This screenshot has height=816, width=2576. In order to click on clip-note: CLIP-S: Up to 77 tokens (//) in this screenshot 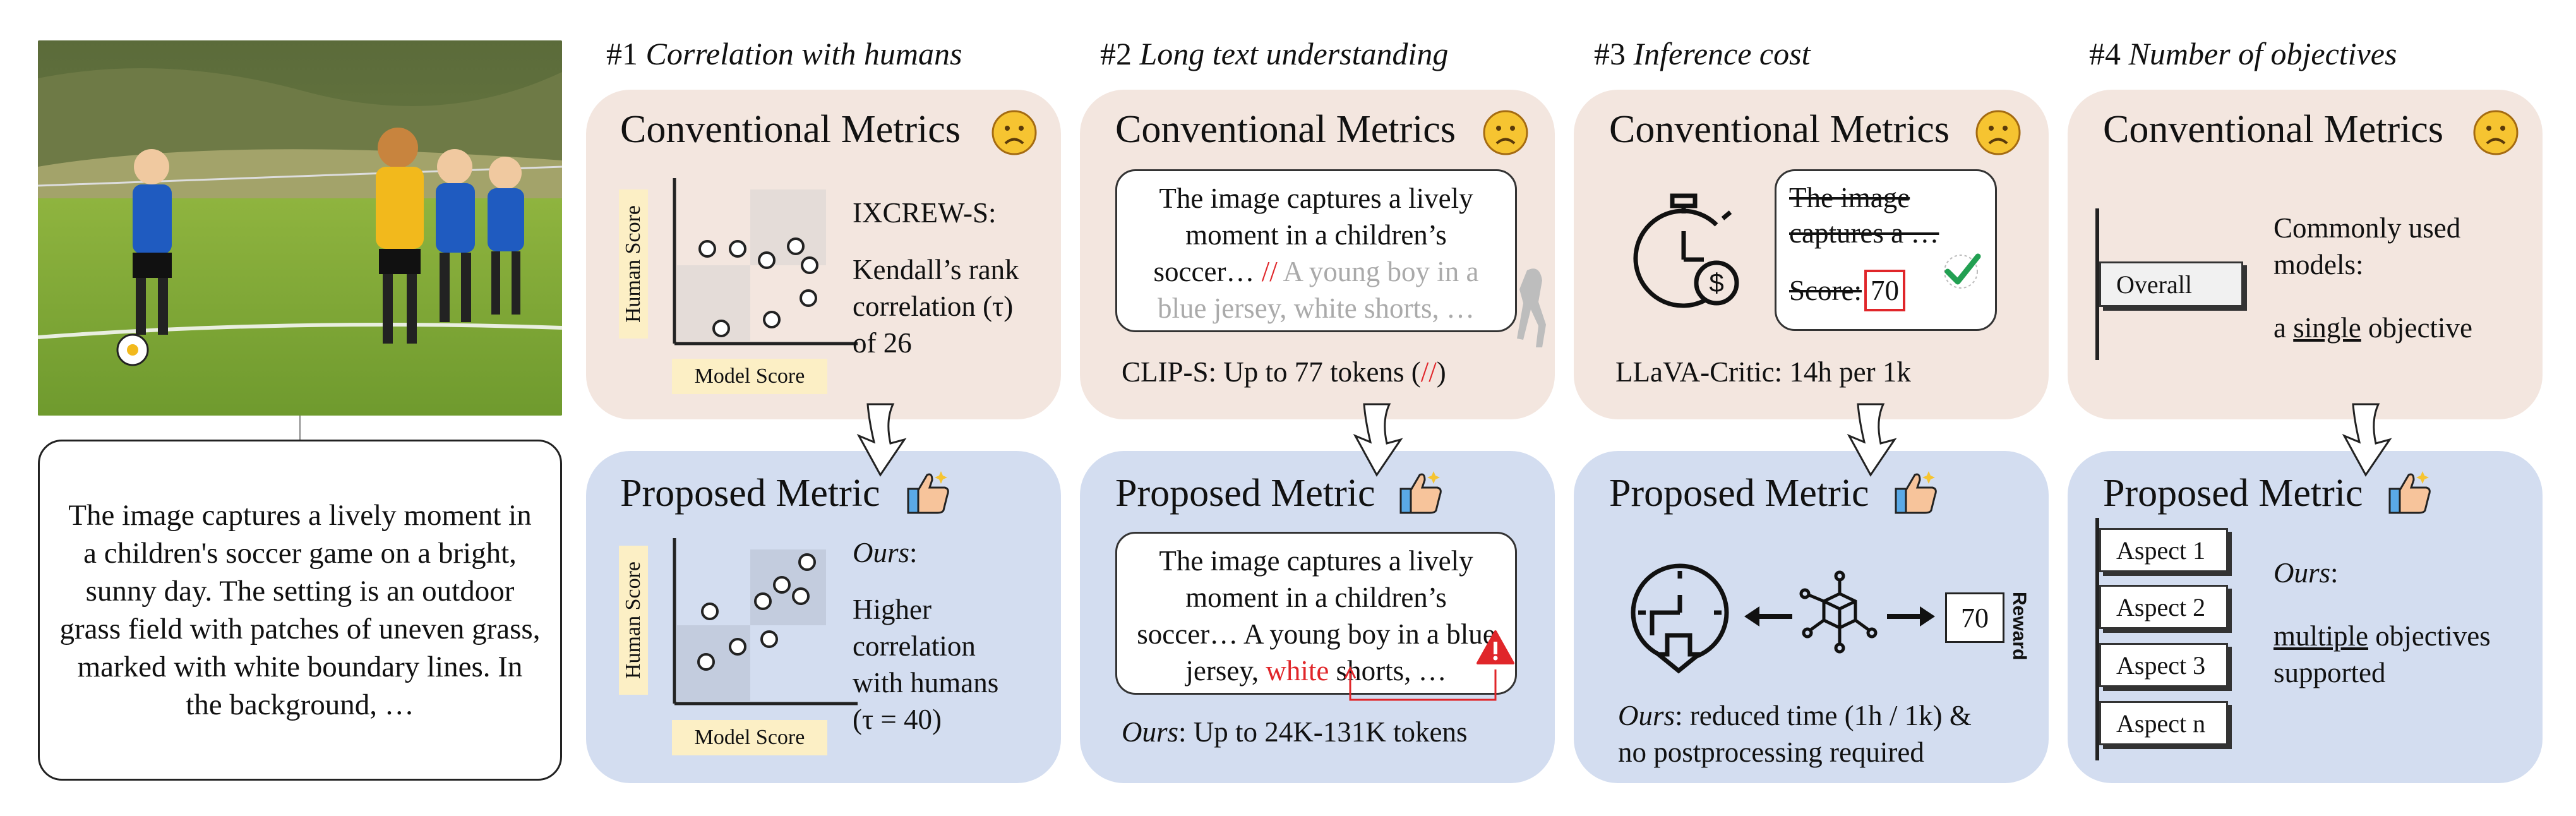, I will do `click(1284, 372)`.